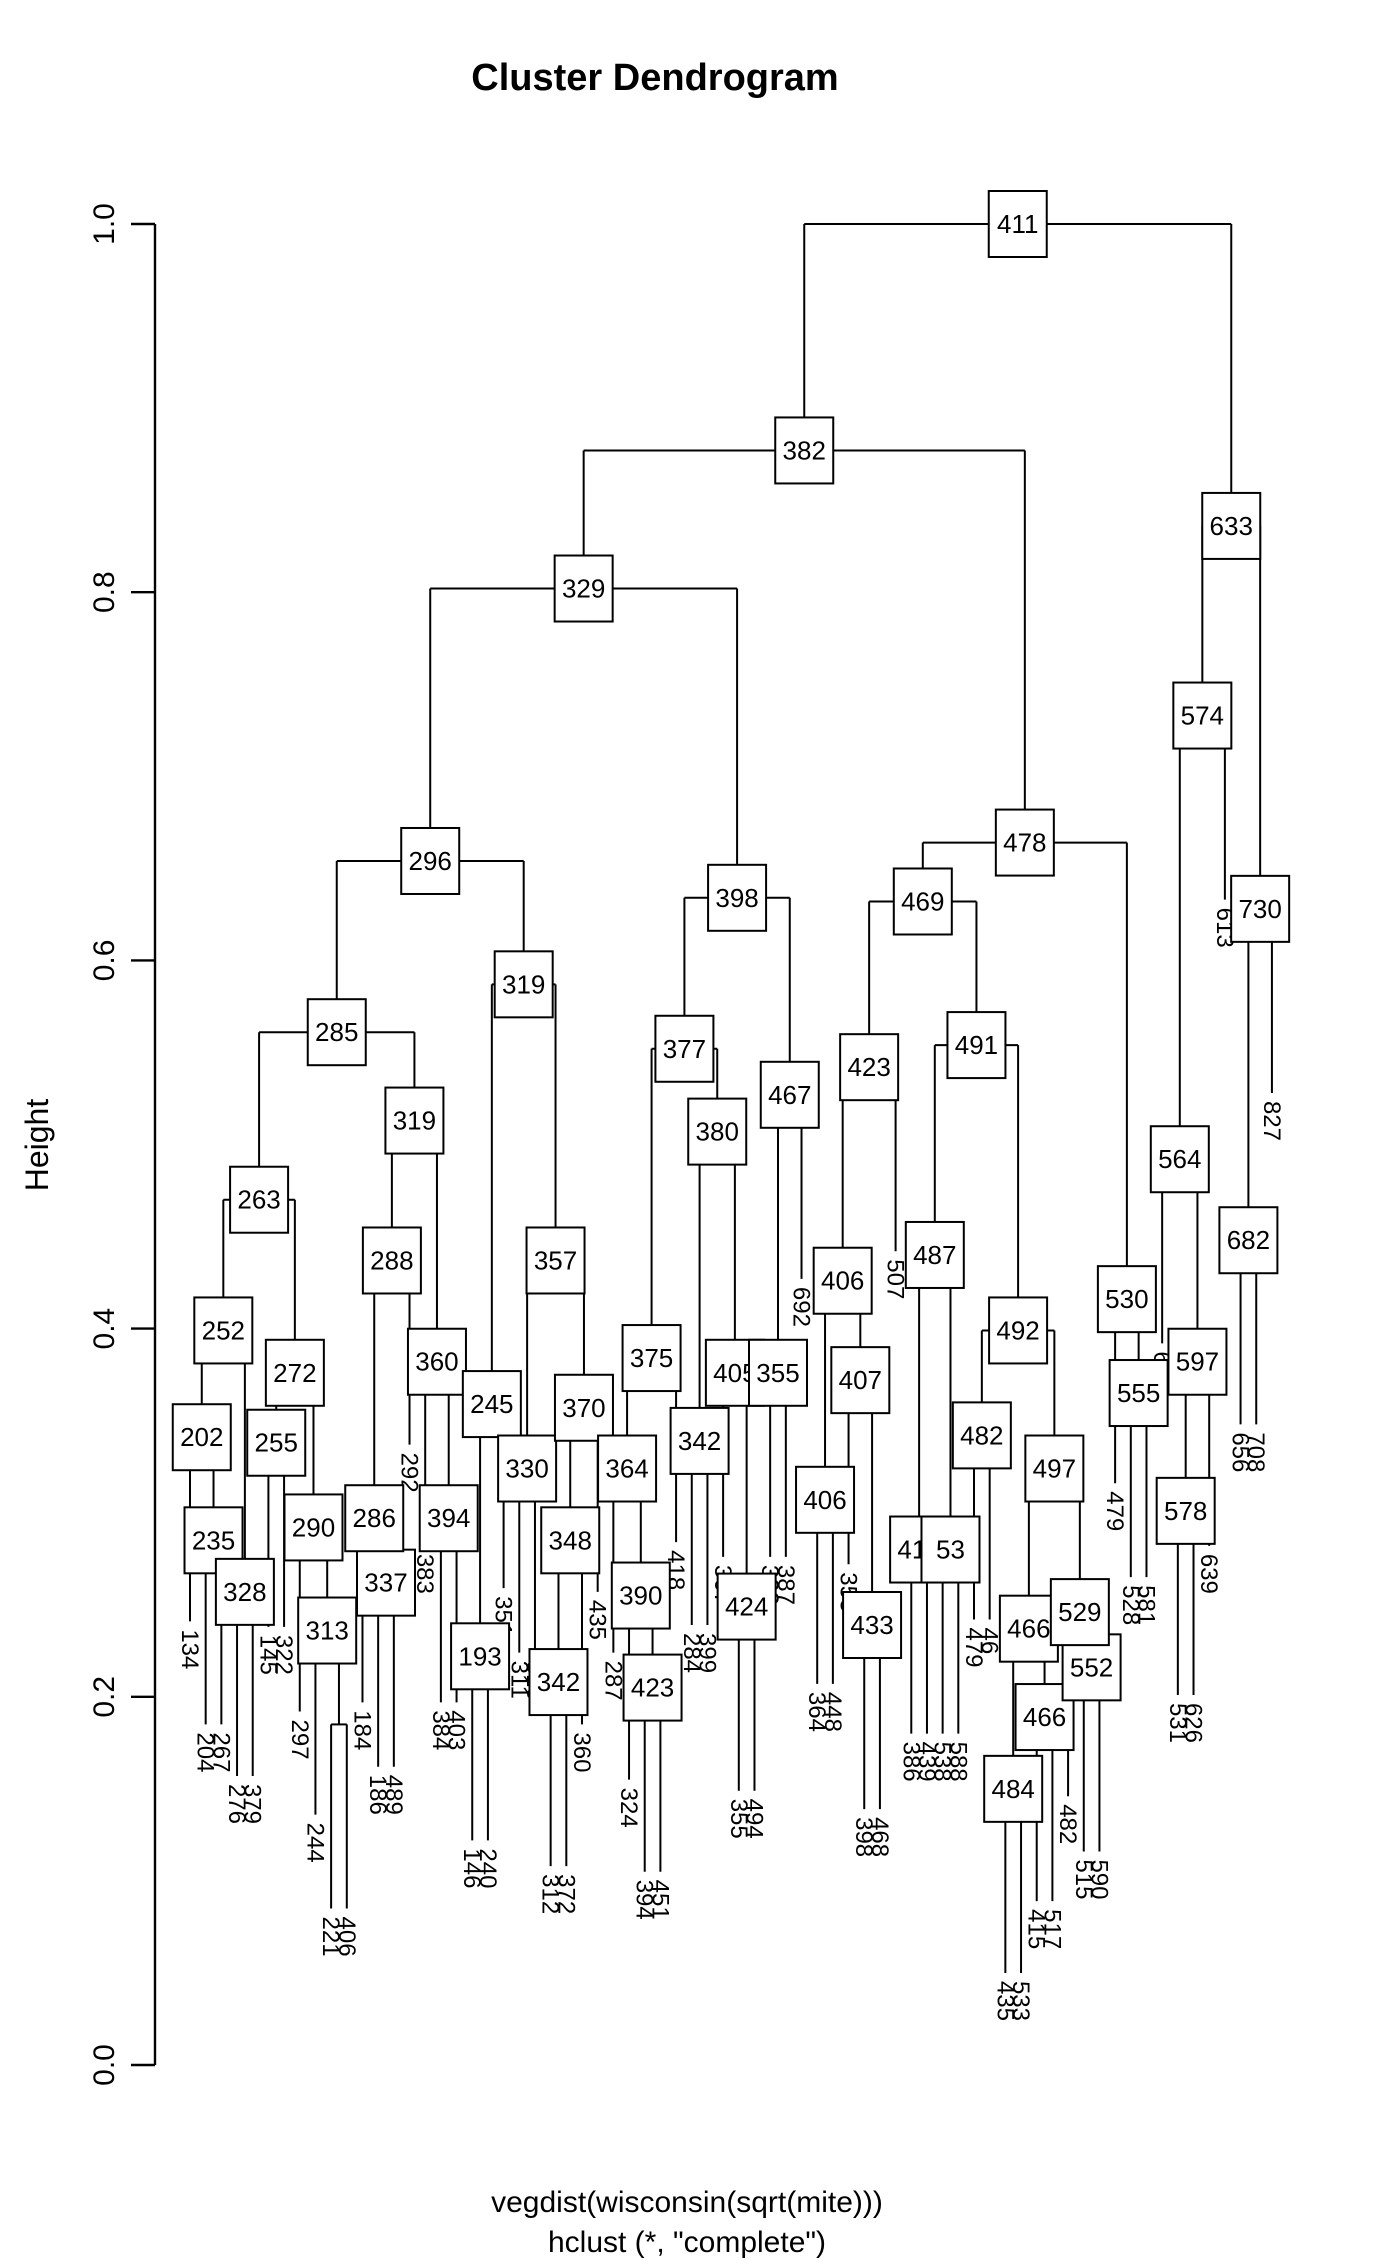 The image size is (1400, 2266). Describe the element at coordinates (1091, 1667) in the screenshot. I see `node-label: 552` at that location.